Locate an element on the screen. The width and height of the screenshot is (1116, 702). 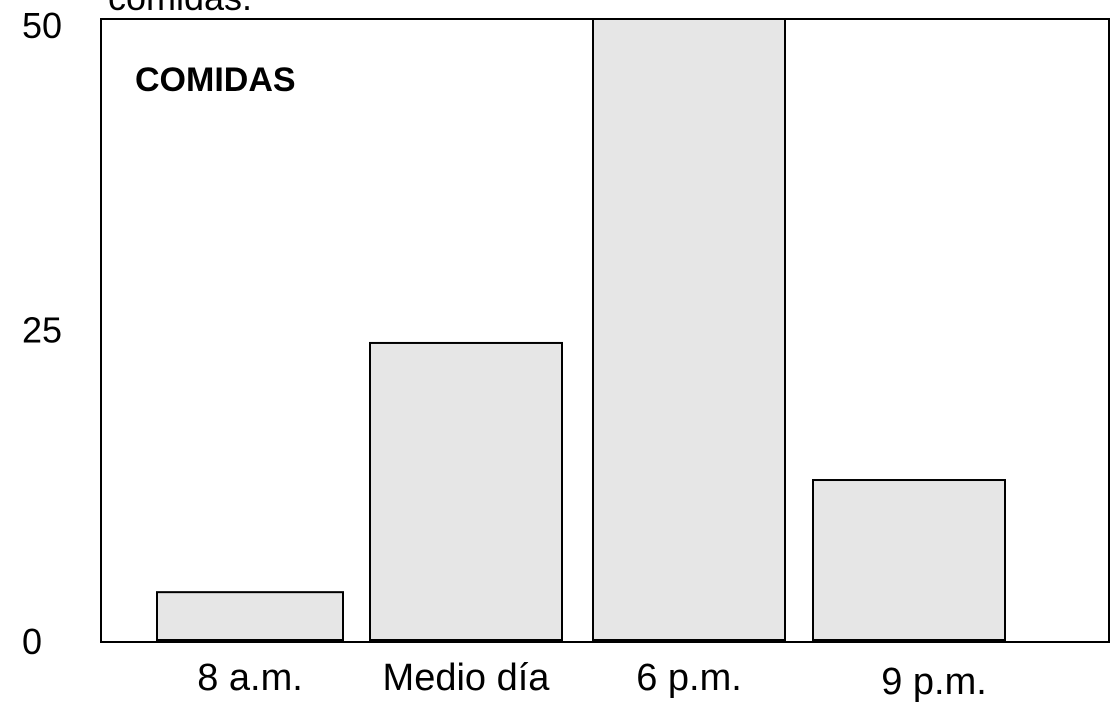
x-category-label: 9 p.m. is located at coordinates (934, 681).